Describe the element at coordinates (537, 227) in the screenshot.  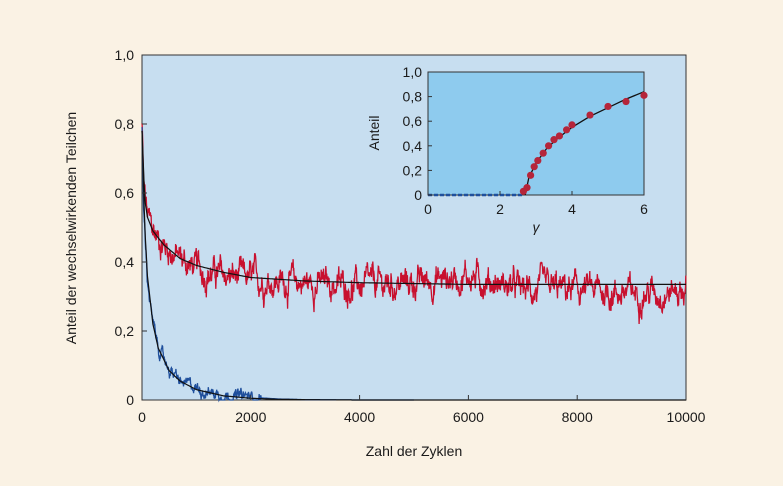
I see `inset-x-axis-label: γ` at that location.